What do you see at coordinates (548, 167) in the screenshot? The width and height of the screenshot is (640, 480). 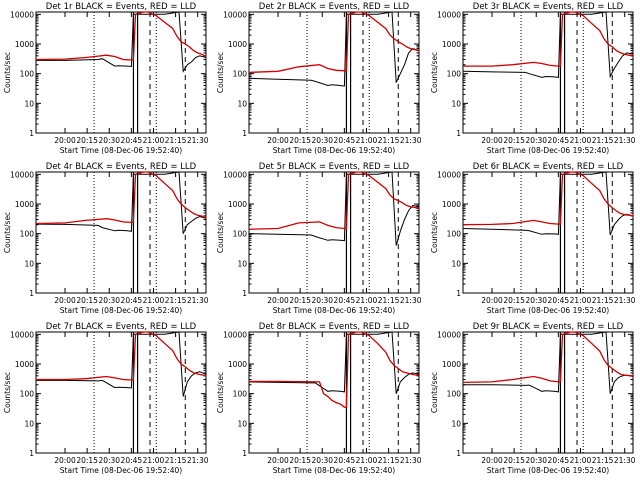 I see `panel-title: Det 6r BLACK = Events, RED = LLD` at bounding box center [548, 167].